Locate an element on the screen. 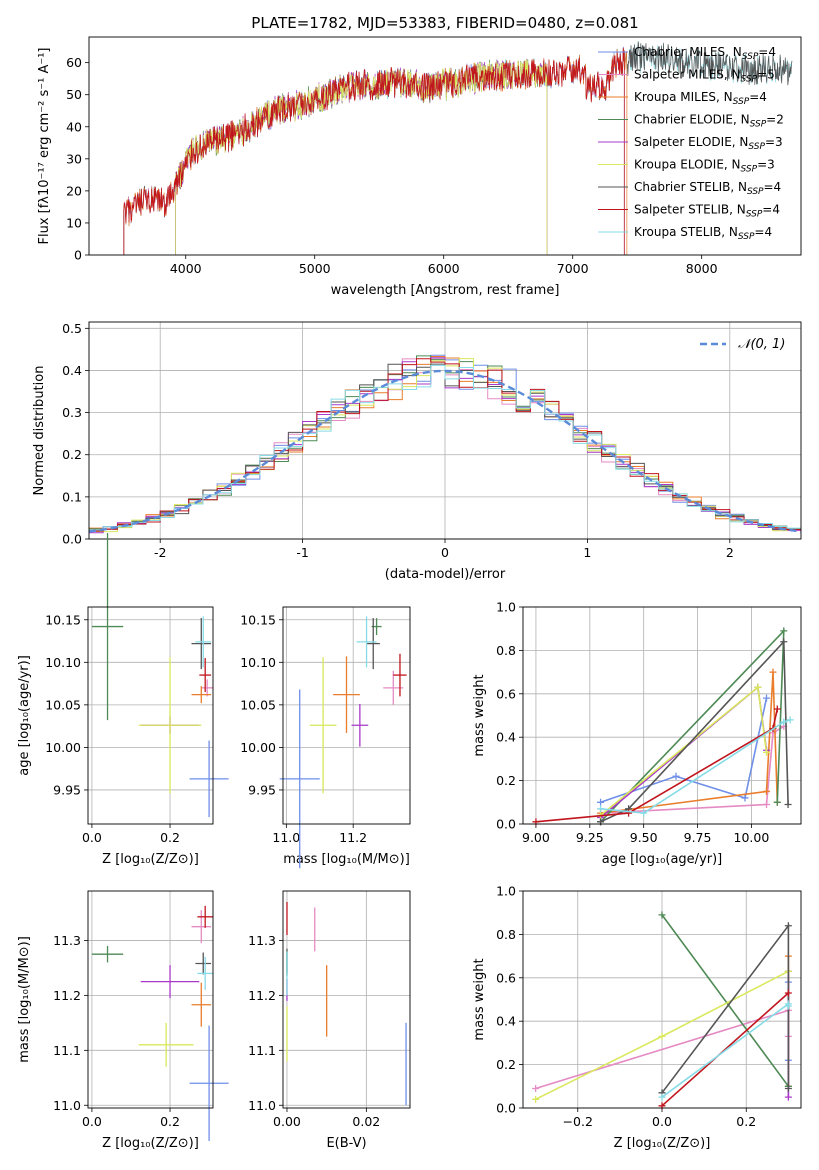 This screenshot has width=819, height=1170. x-tick-label: 5000 is located at coordinates (315, 268).